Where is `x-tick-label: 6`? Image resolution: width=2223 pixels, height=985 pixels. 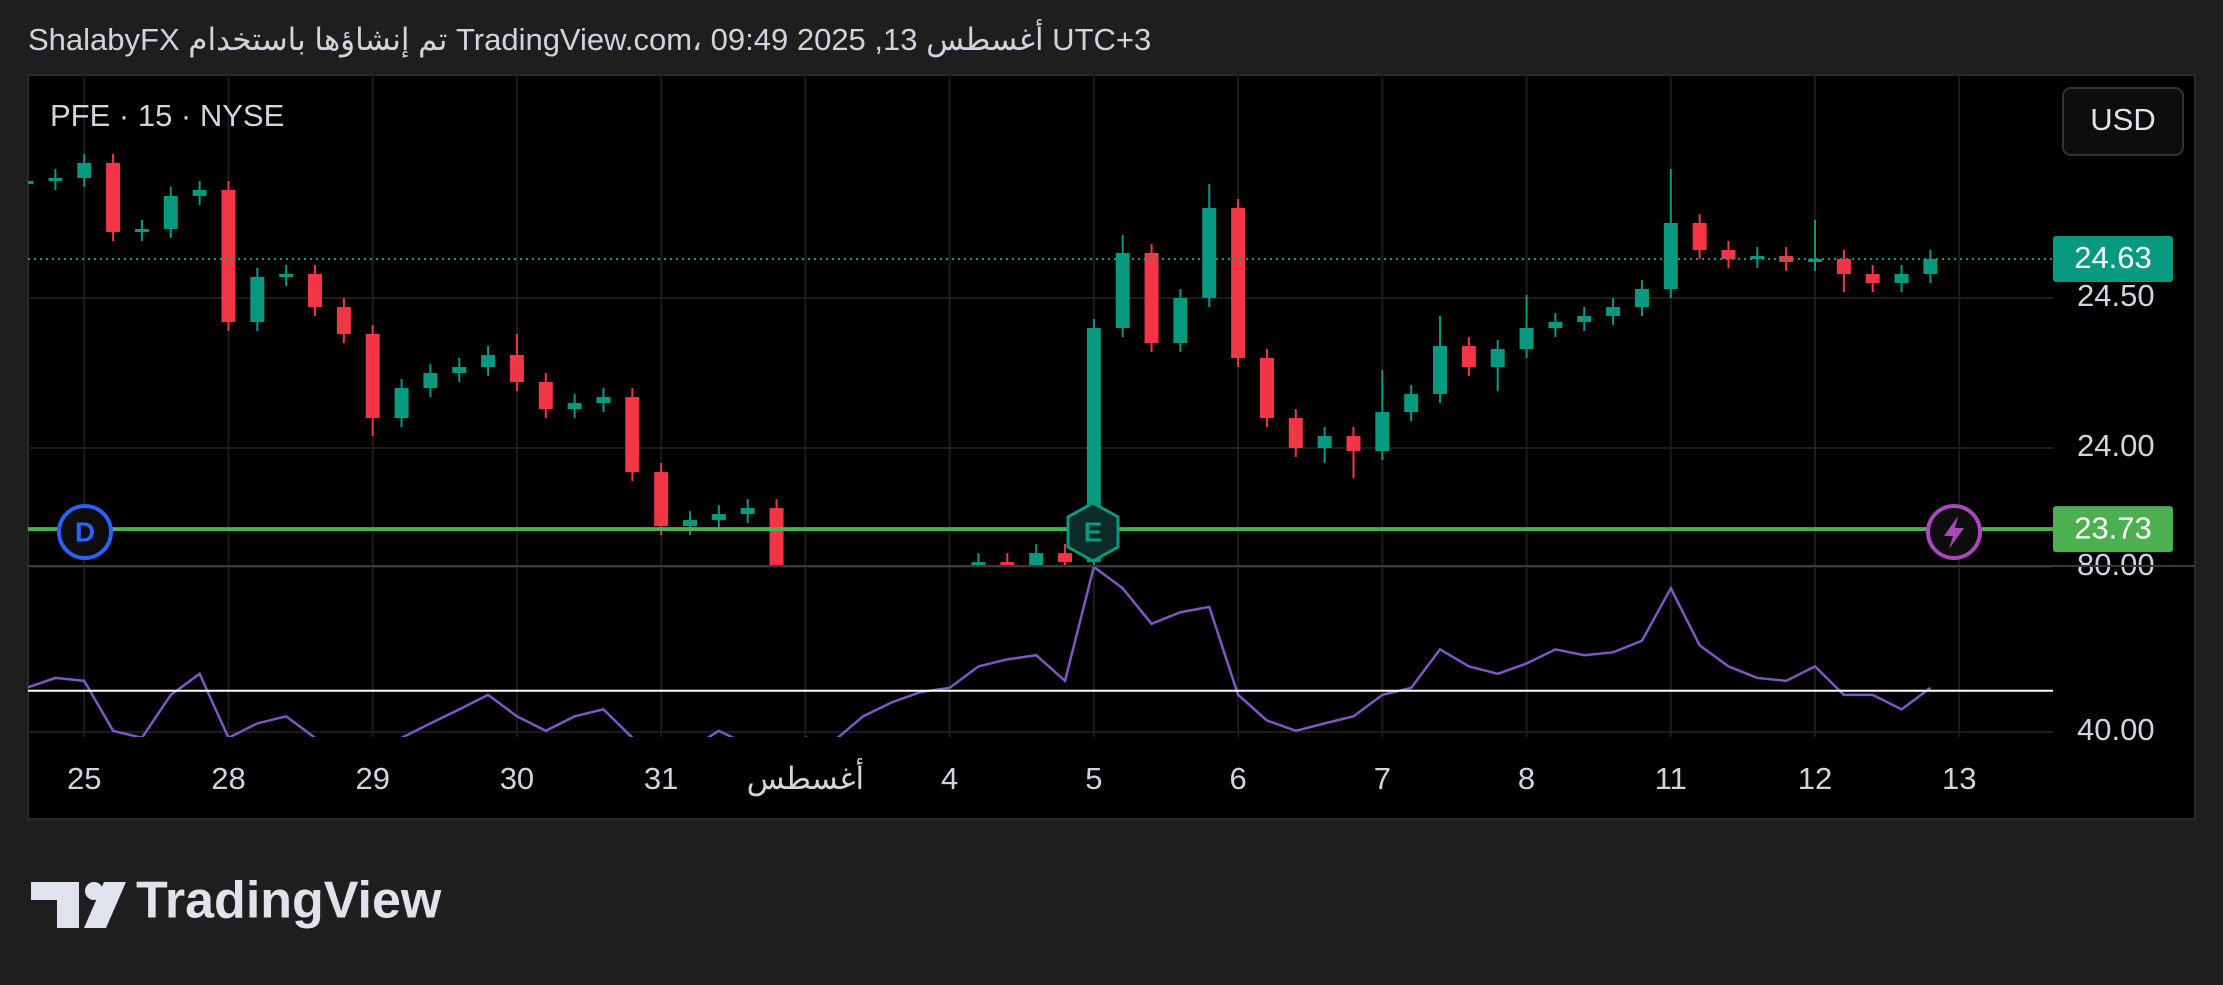
x-tick-label: 6 is located at coordinates (1237, 778).